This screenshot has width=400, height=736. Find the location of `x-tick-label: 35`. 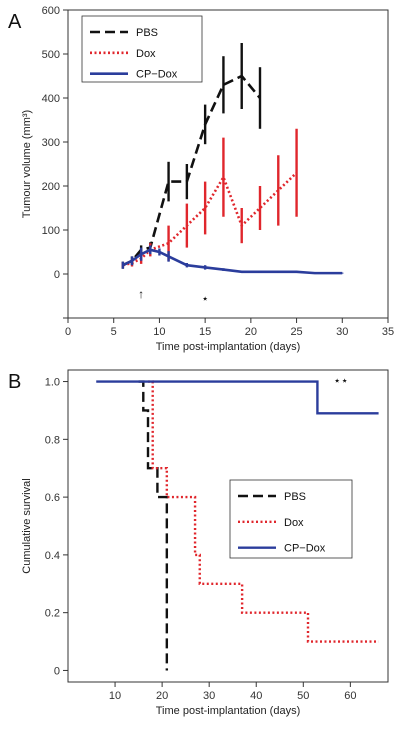

x-tick-label: 35 is located at coordinates (388, 332).